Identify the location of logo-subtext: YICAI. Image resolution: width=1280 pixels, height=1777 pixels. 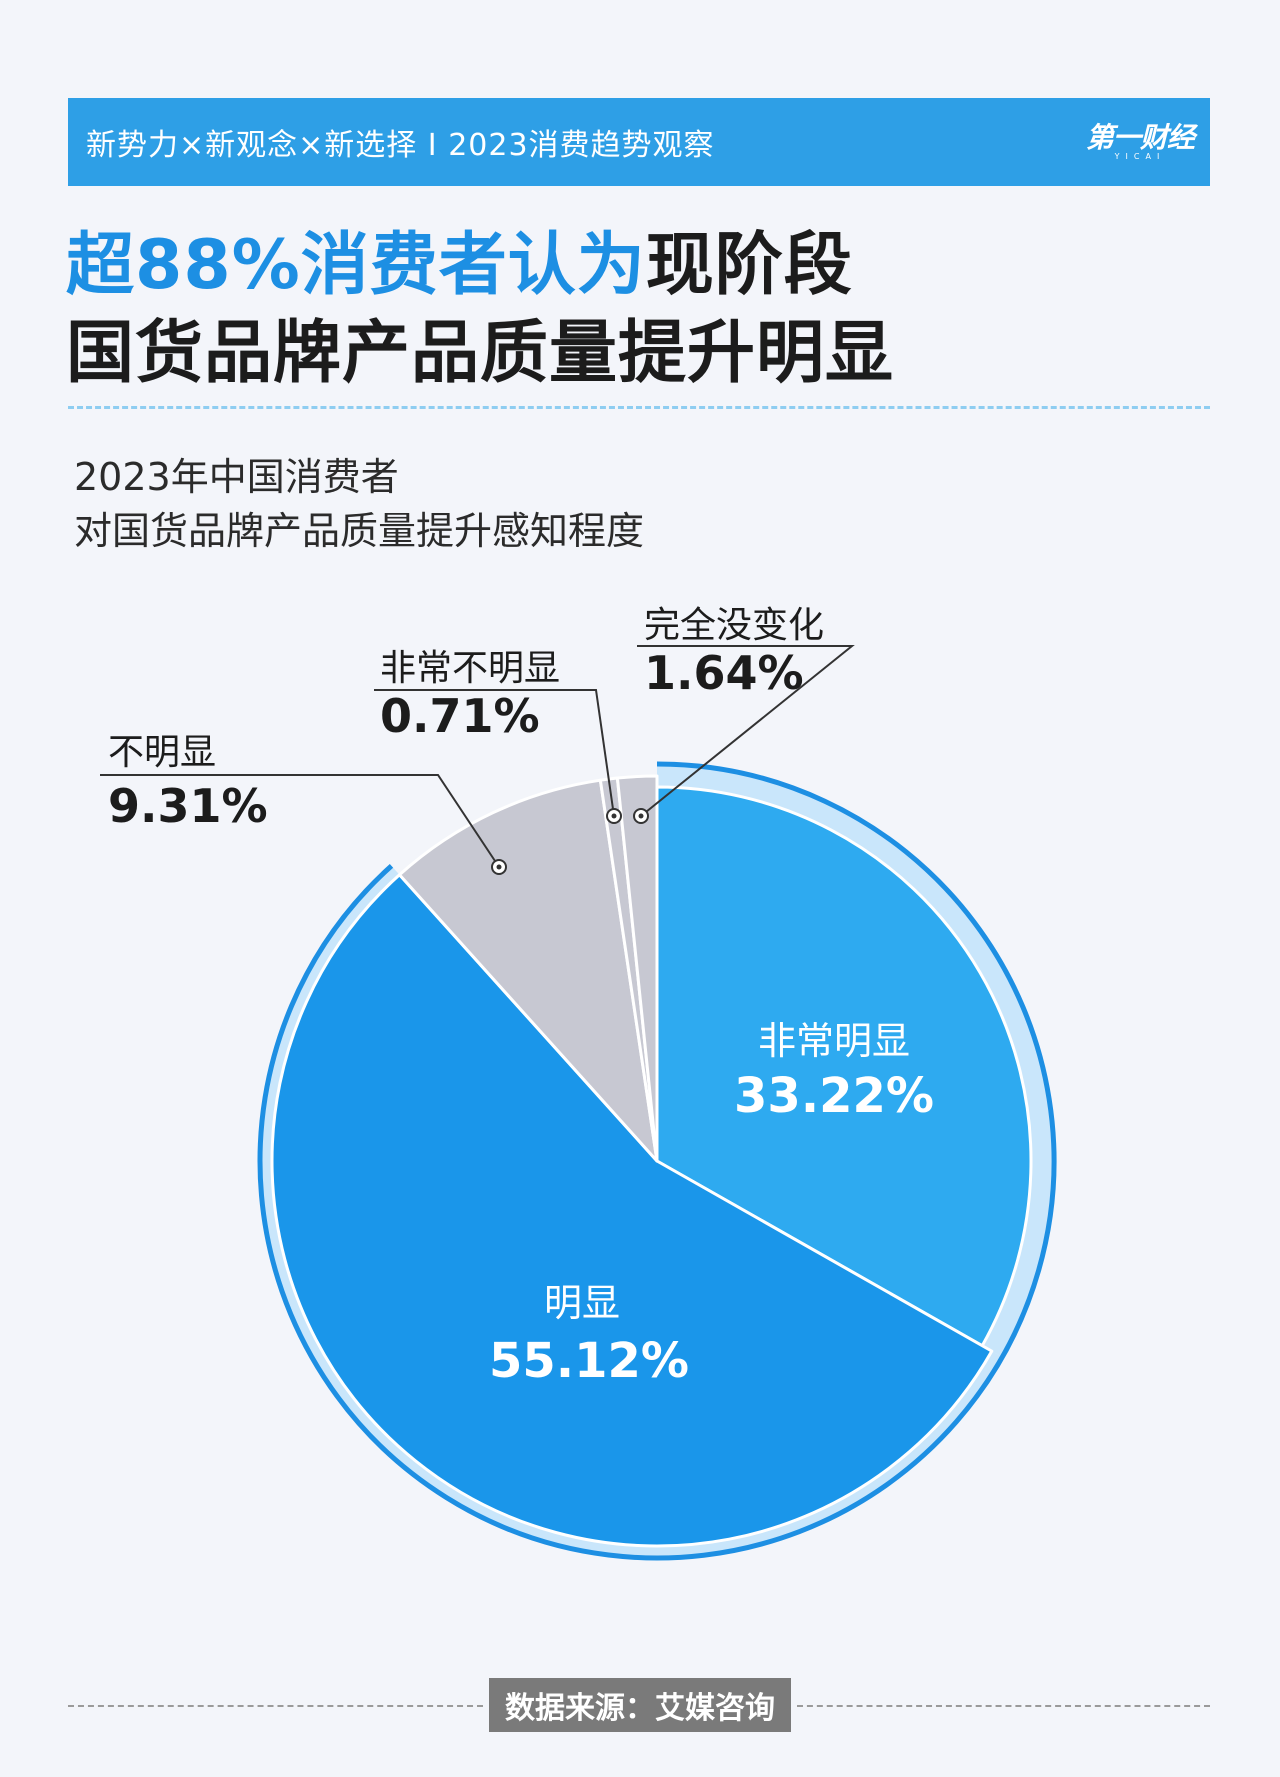
(1140, 156).